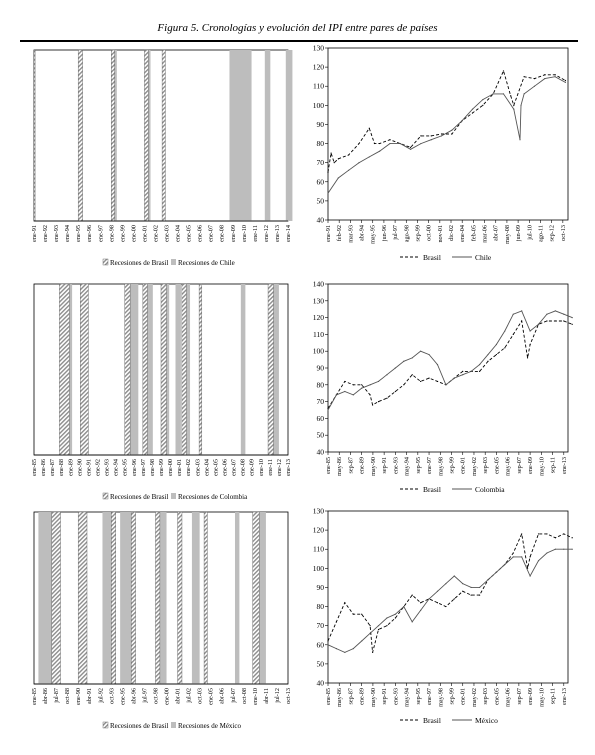 The width and height of the screenshot is (595, 755). I want to click on y-tick-label: 80, so click(321, 143).